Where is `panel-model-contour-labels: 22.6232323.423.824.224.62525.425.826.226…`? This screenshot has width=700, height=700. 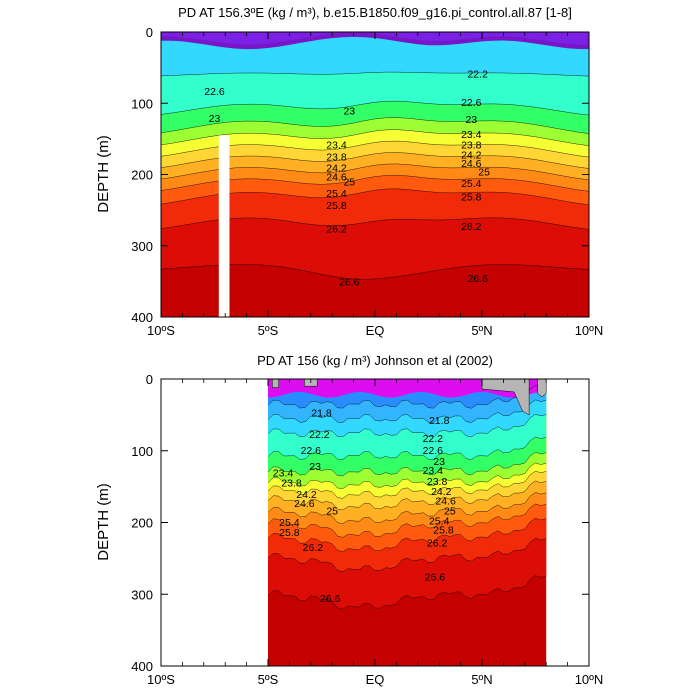
panel-model-contour-labels: 22.6232323.423.824.224.62525.425.826.226… is located at coordinates (347, 178).